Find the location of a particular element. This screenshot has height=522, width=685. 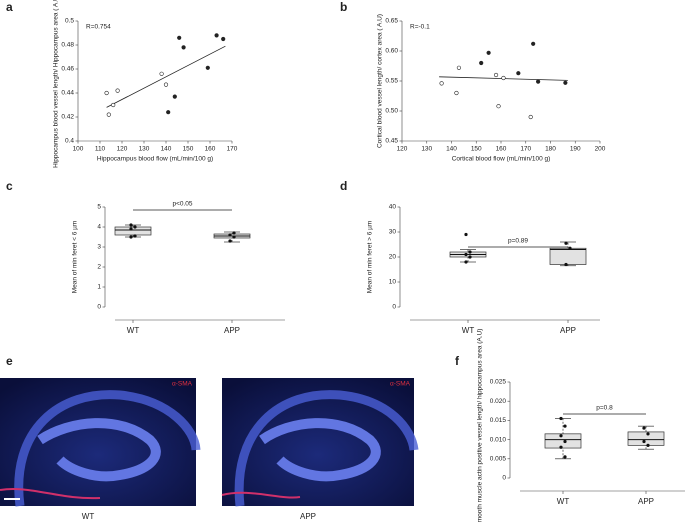

y-tick-label: 0.48 is located at coordinates (67, 45).